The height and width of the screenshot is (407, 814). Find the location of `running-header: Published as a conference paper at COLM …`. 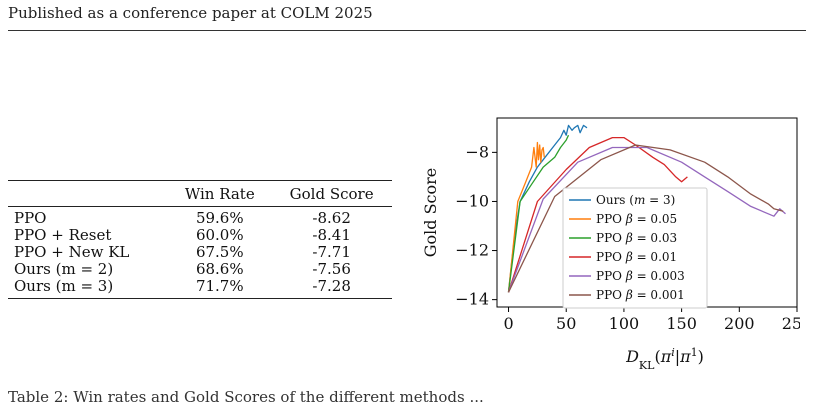

running-header: Published as a conference paper at COLM … is located at coordinates (190, 13).